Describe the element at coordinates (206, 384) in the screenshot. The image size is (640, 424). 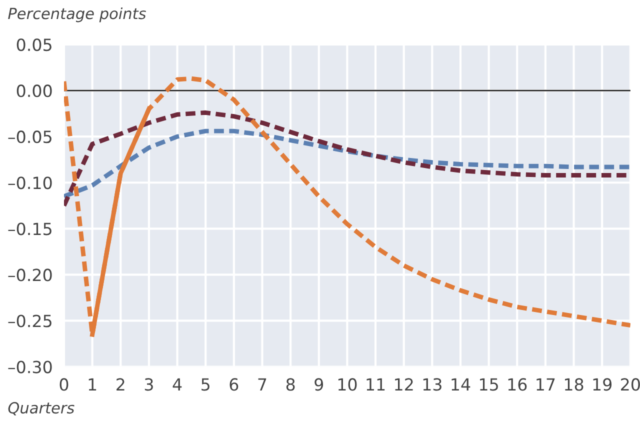
I see `x-tick-label: 5` at that location.